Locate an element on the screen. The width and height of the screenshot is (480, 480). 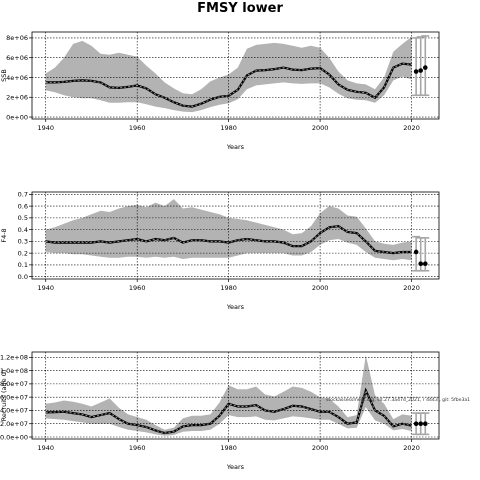
y-tick-label: 0.4 is located at coordinates (23, 230).